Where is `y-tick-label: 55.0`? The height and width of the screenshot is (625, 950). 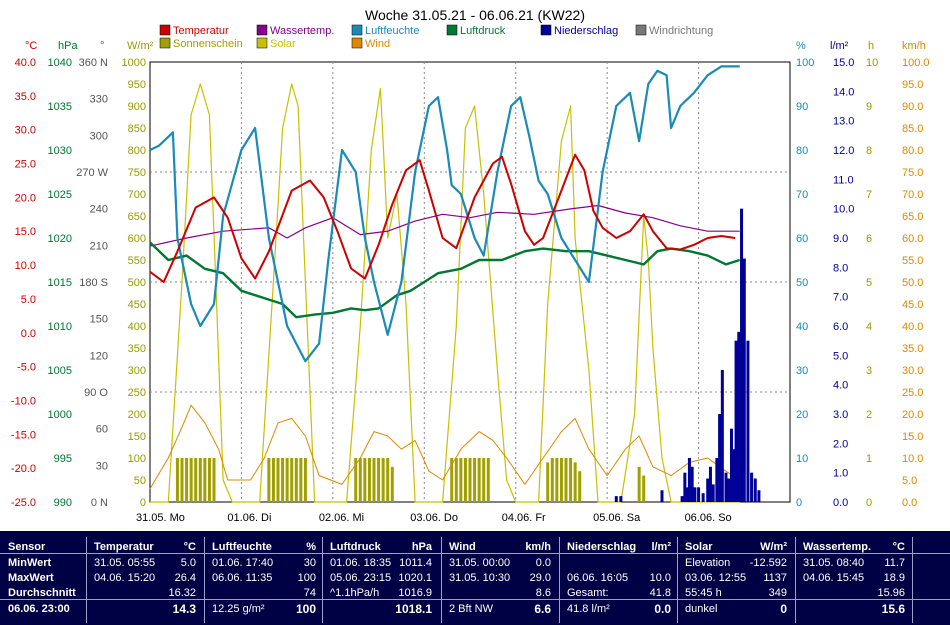 y-tick-label: 55.0 is located at coordinates (912, 261).